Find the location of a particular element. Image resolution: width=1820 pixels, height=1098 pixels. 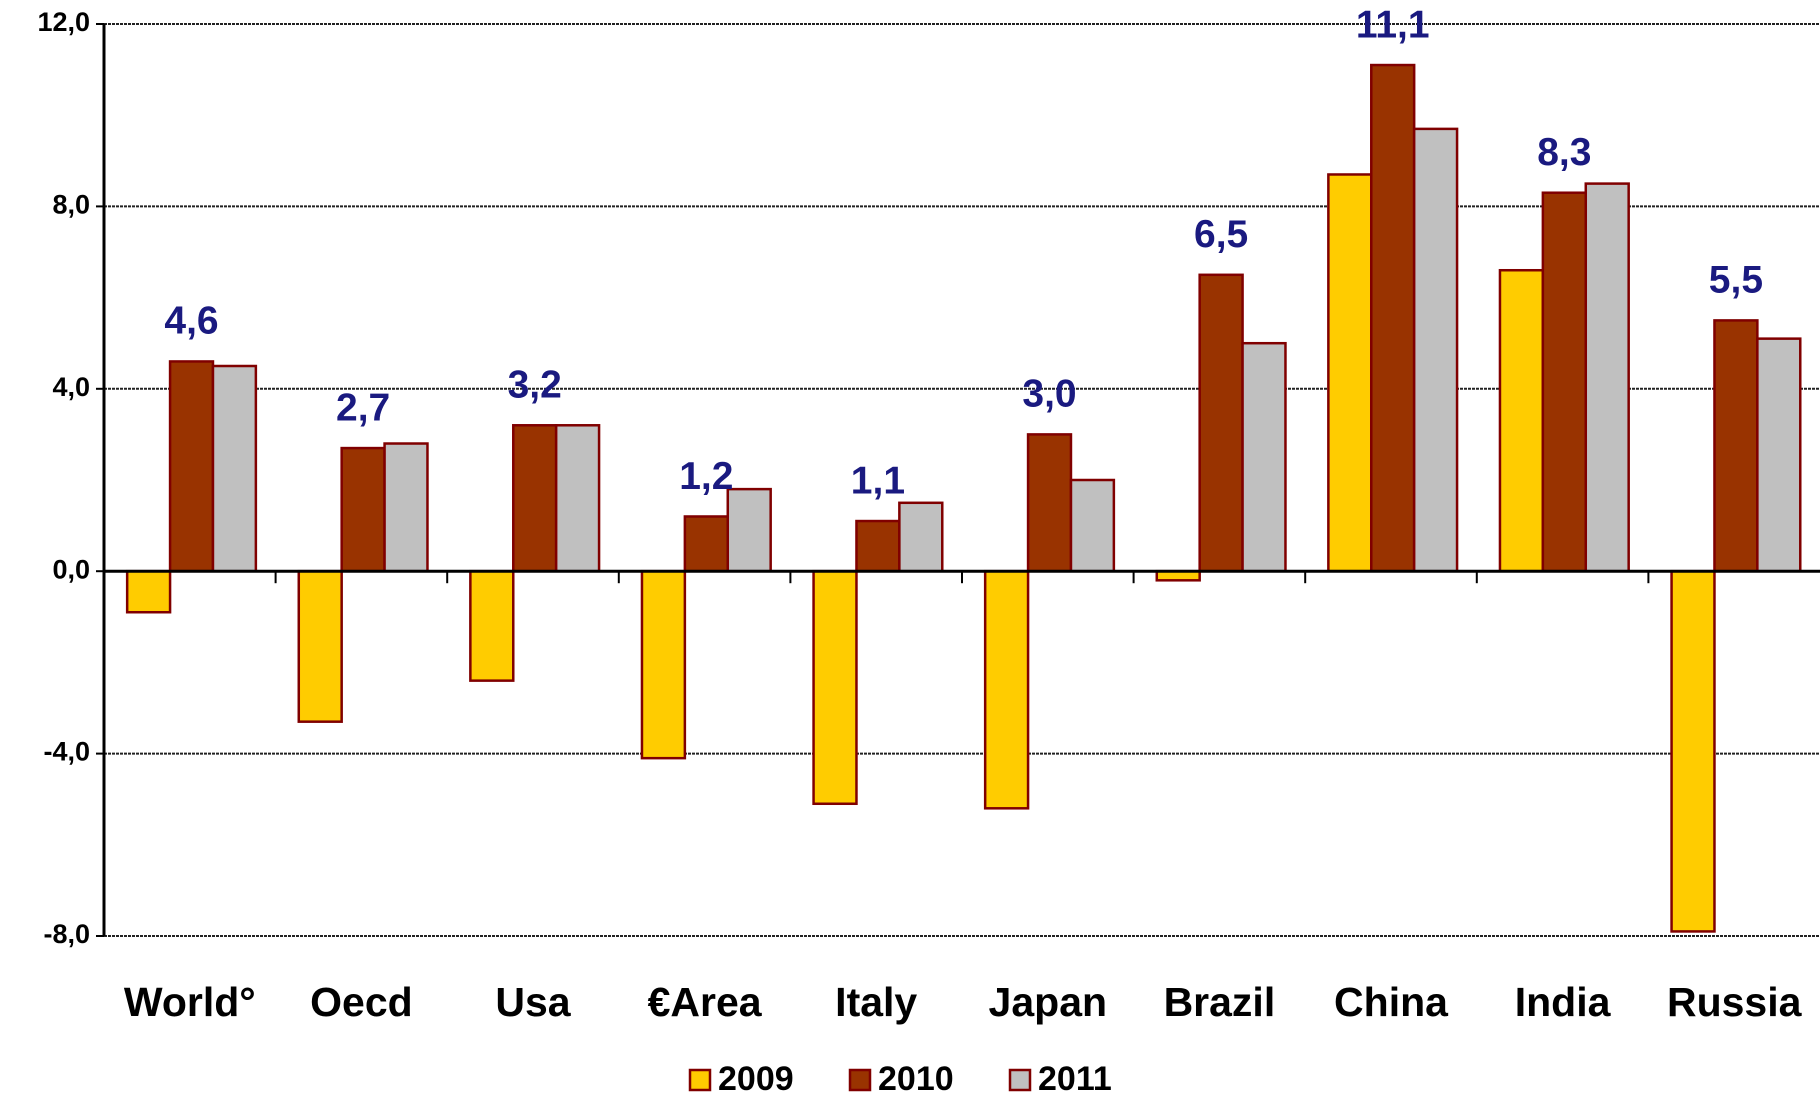

data-label: 2,7 is located at coordinates (363, 407).